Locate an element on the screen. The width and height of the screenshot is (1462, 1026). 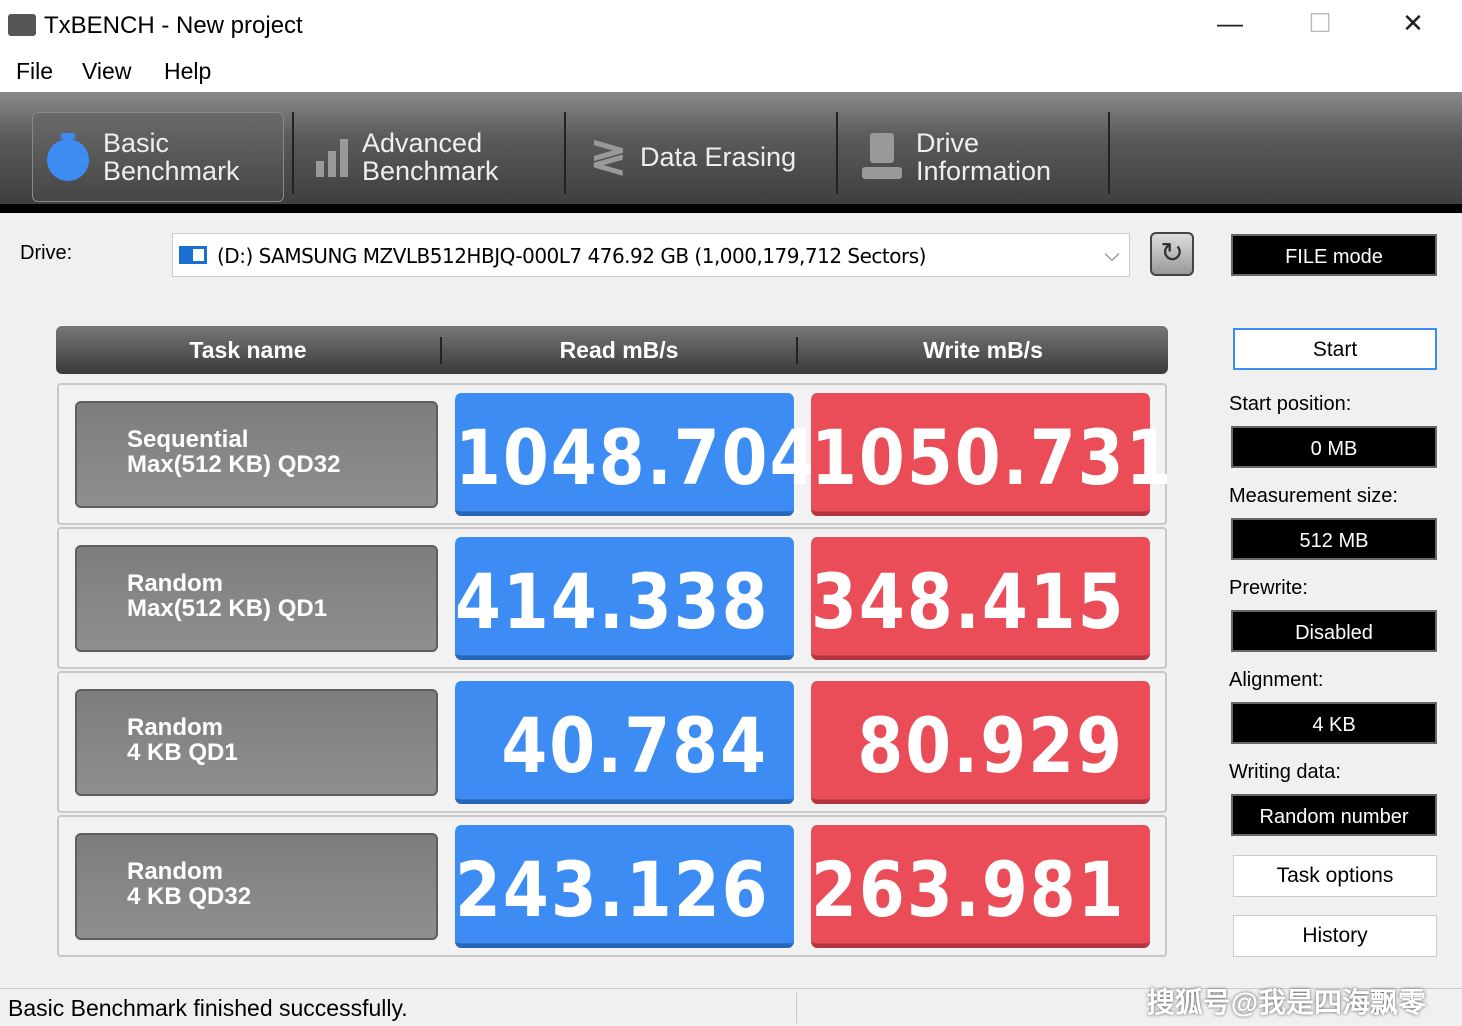
writing-data-label: Writing data: is located at coordinates (1285, 772).